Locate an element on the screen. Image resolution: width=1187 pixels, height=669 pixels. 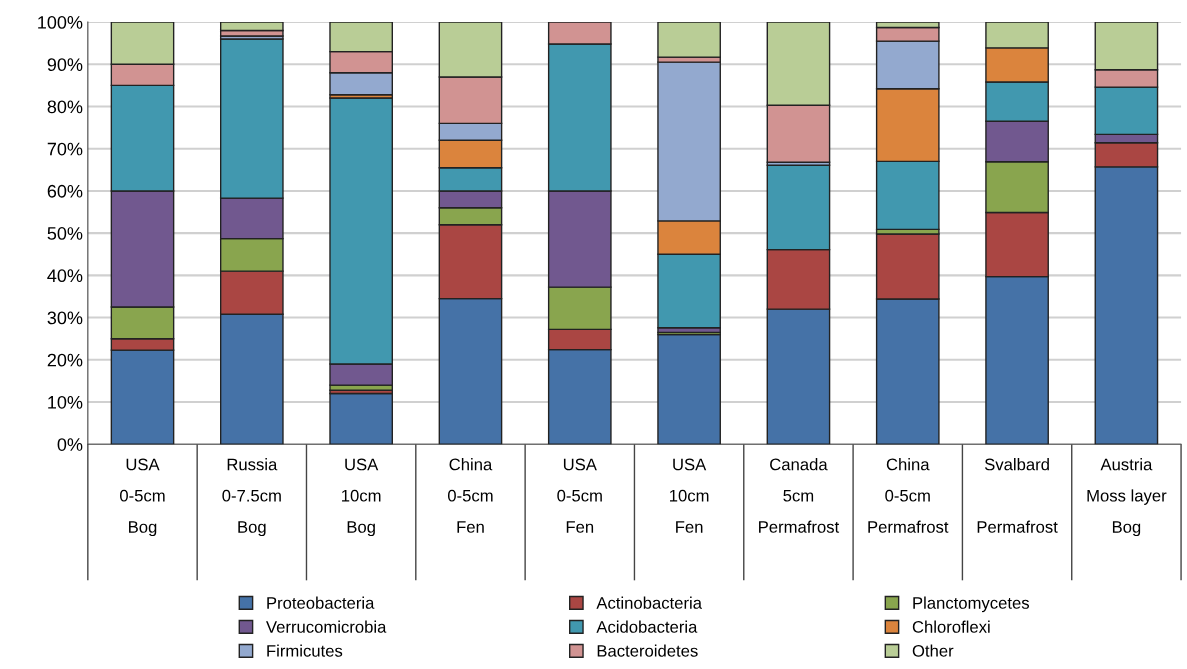
legend-label: Other is located at coordinates (933, 650).